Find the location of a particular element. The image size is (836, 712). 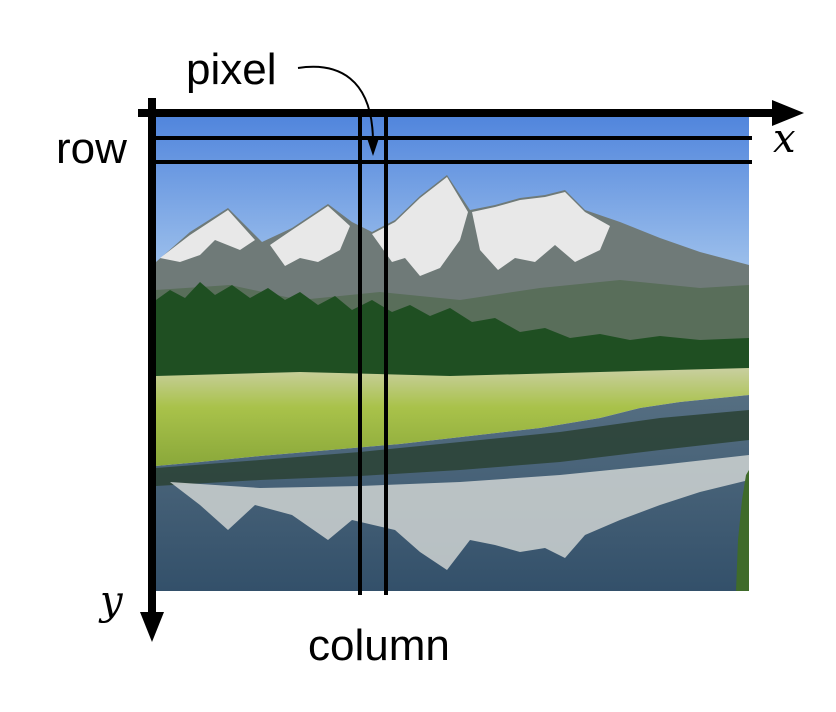

column-label: column is located at coordinates (379, 645).